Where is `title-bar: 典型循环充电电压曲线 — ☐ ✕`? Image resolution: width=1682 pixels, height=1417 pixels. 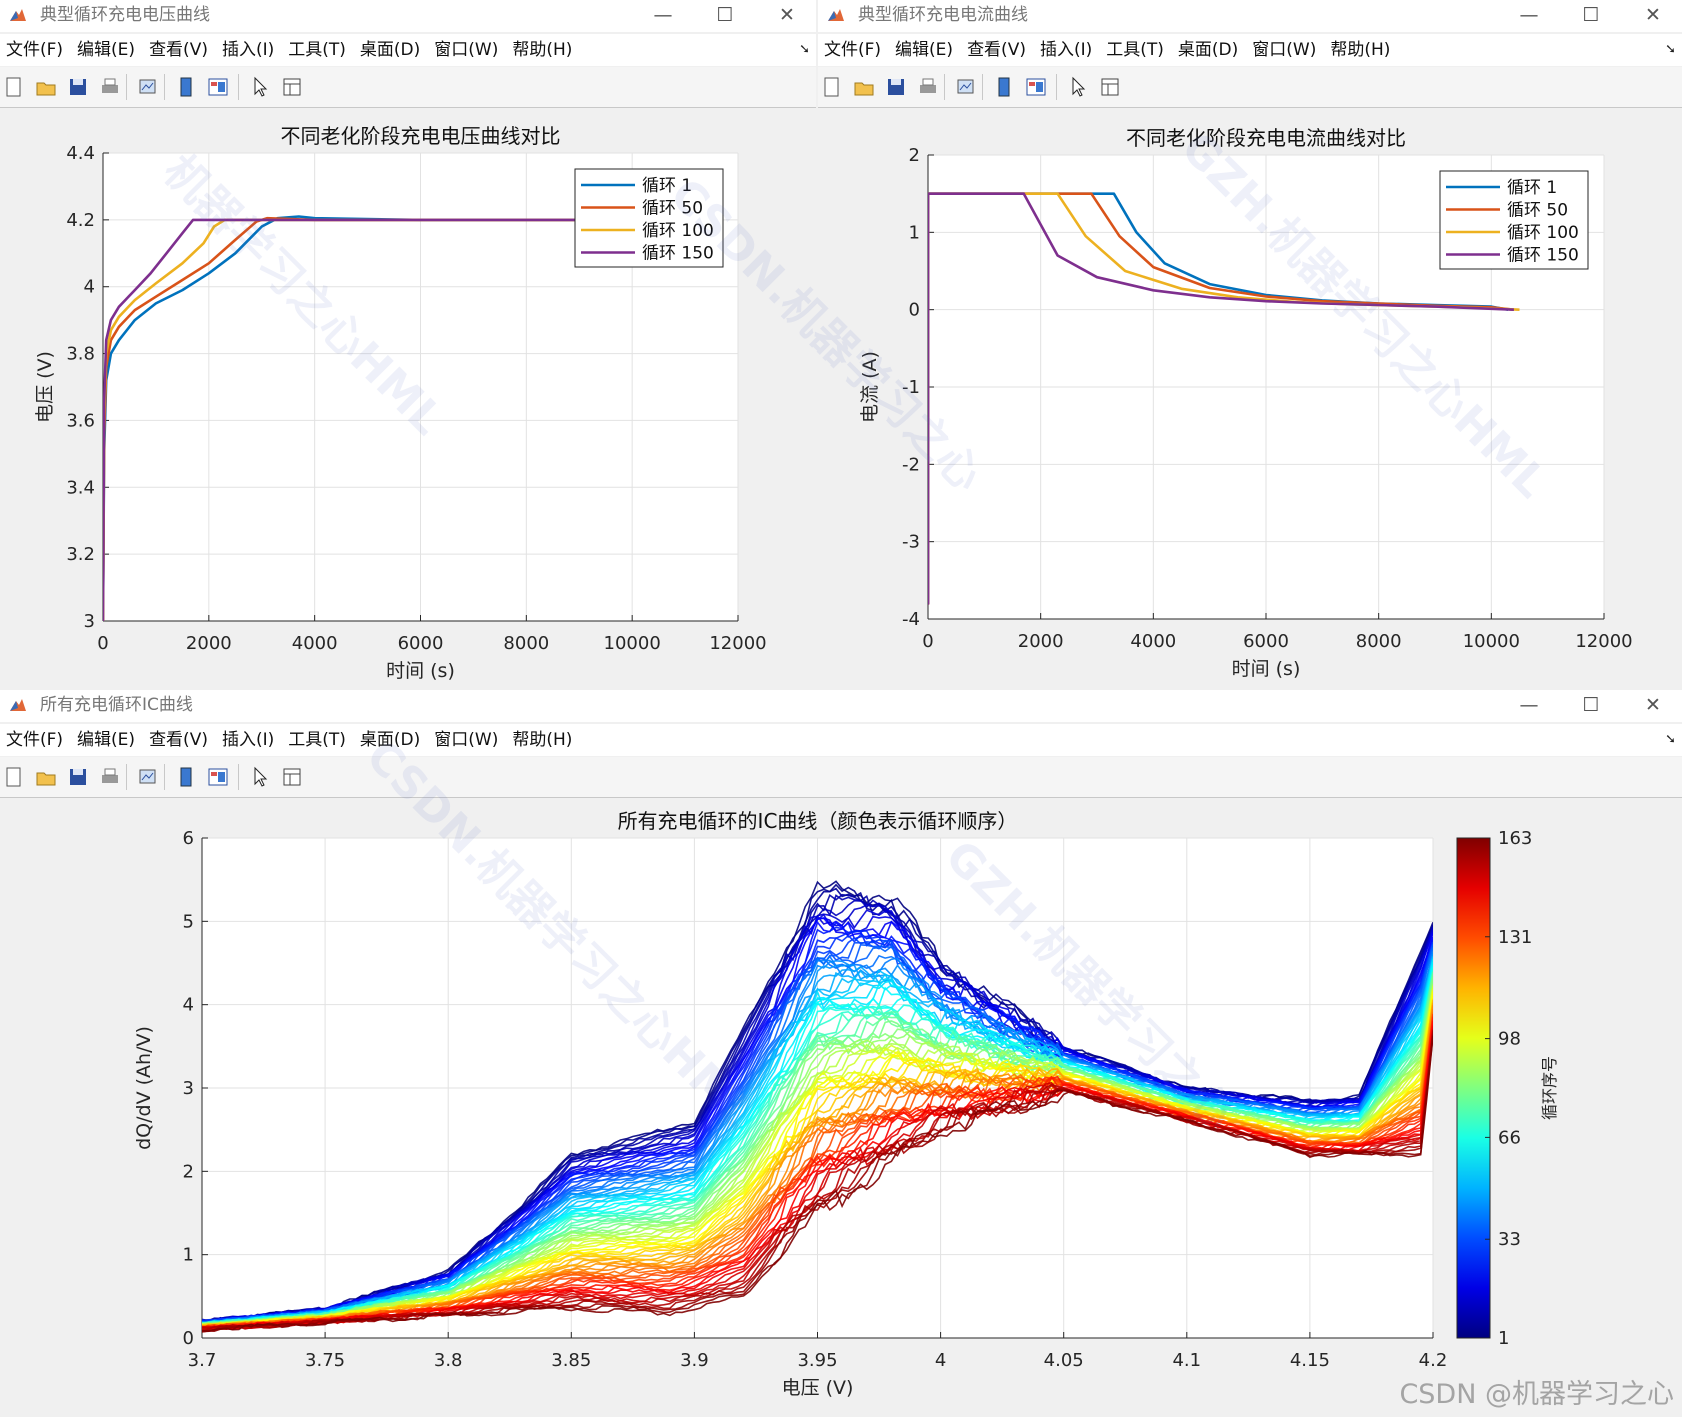 title-bar: 典型循环充电电压曲线 — ☐ ✕ is located at coordinates (408, 16).